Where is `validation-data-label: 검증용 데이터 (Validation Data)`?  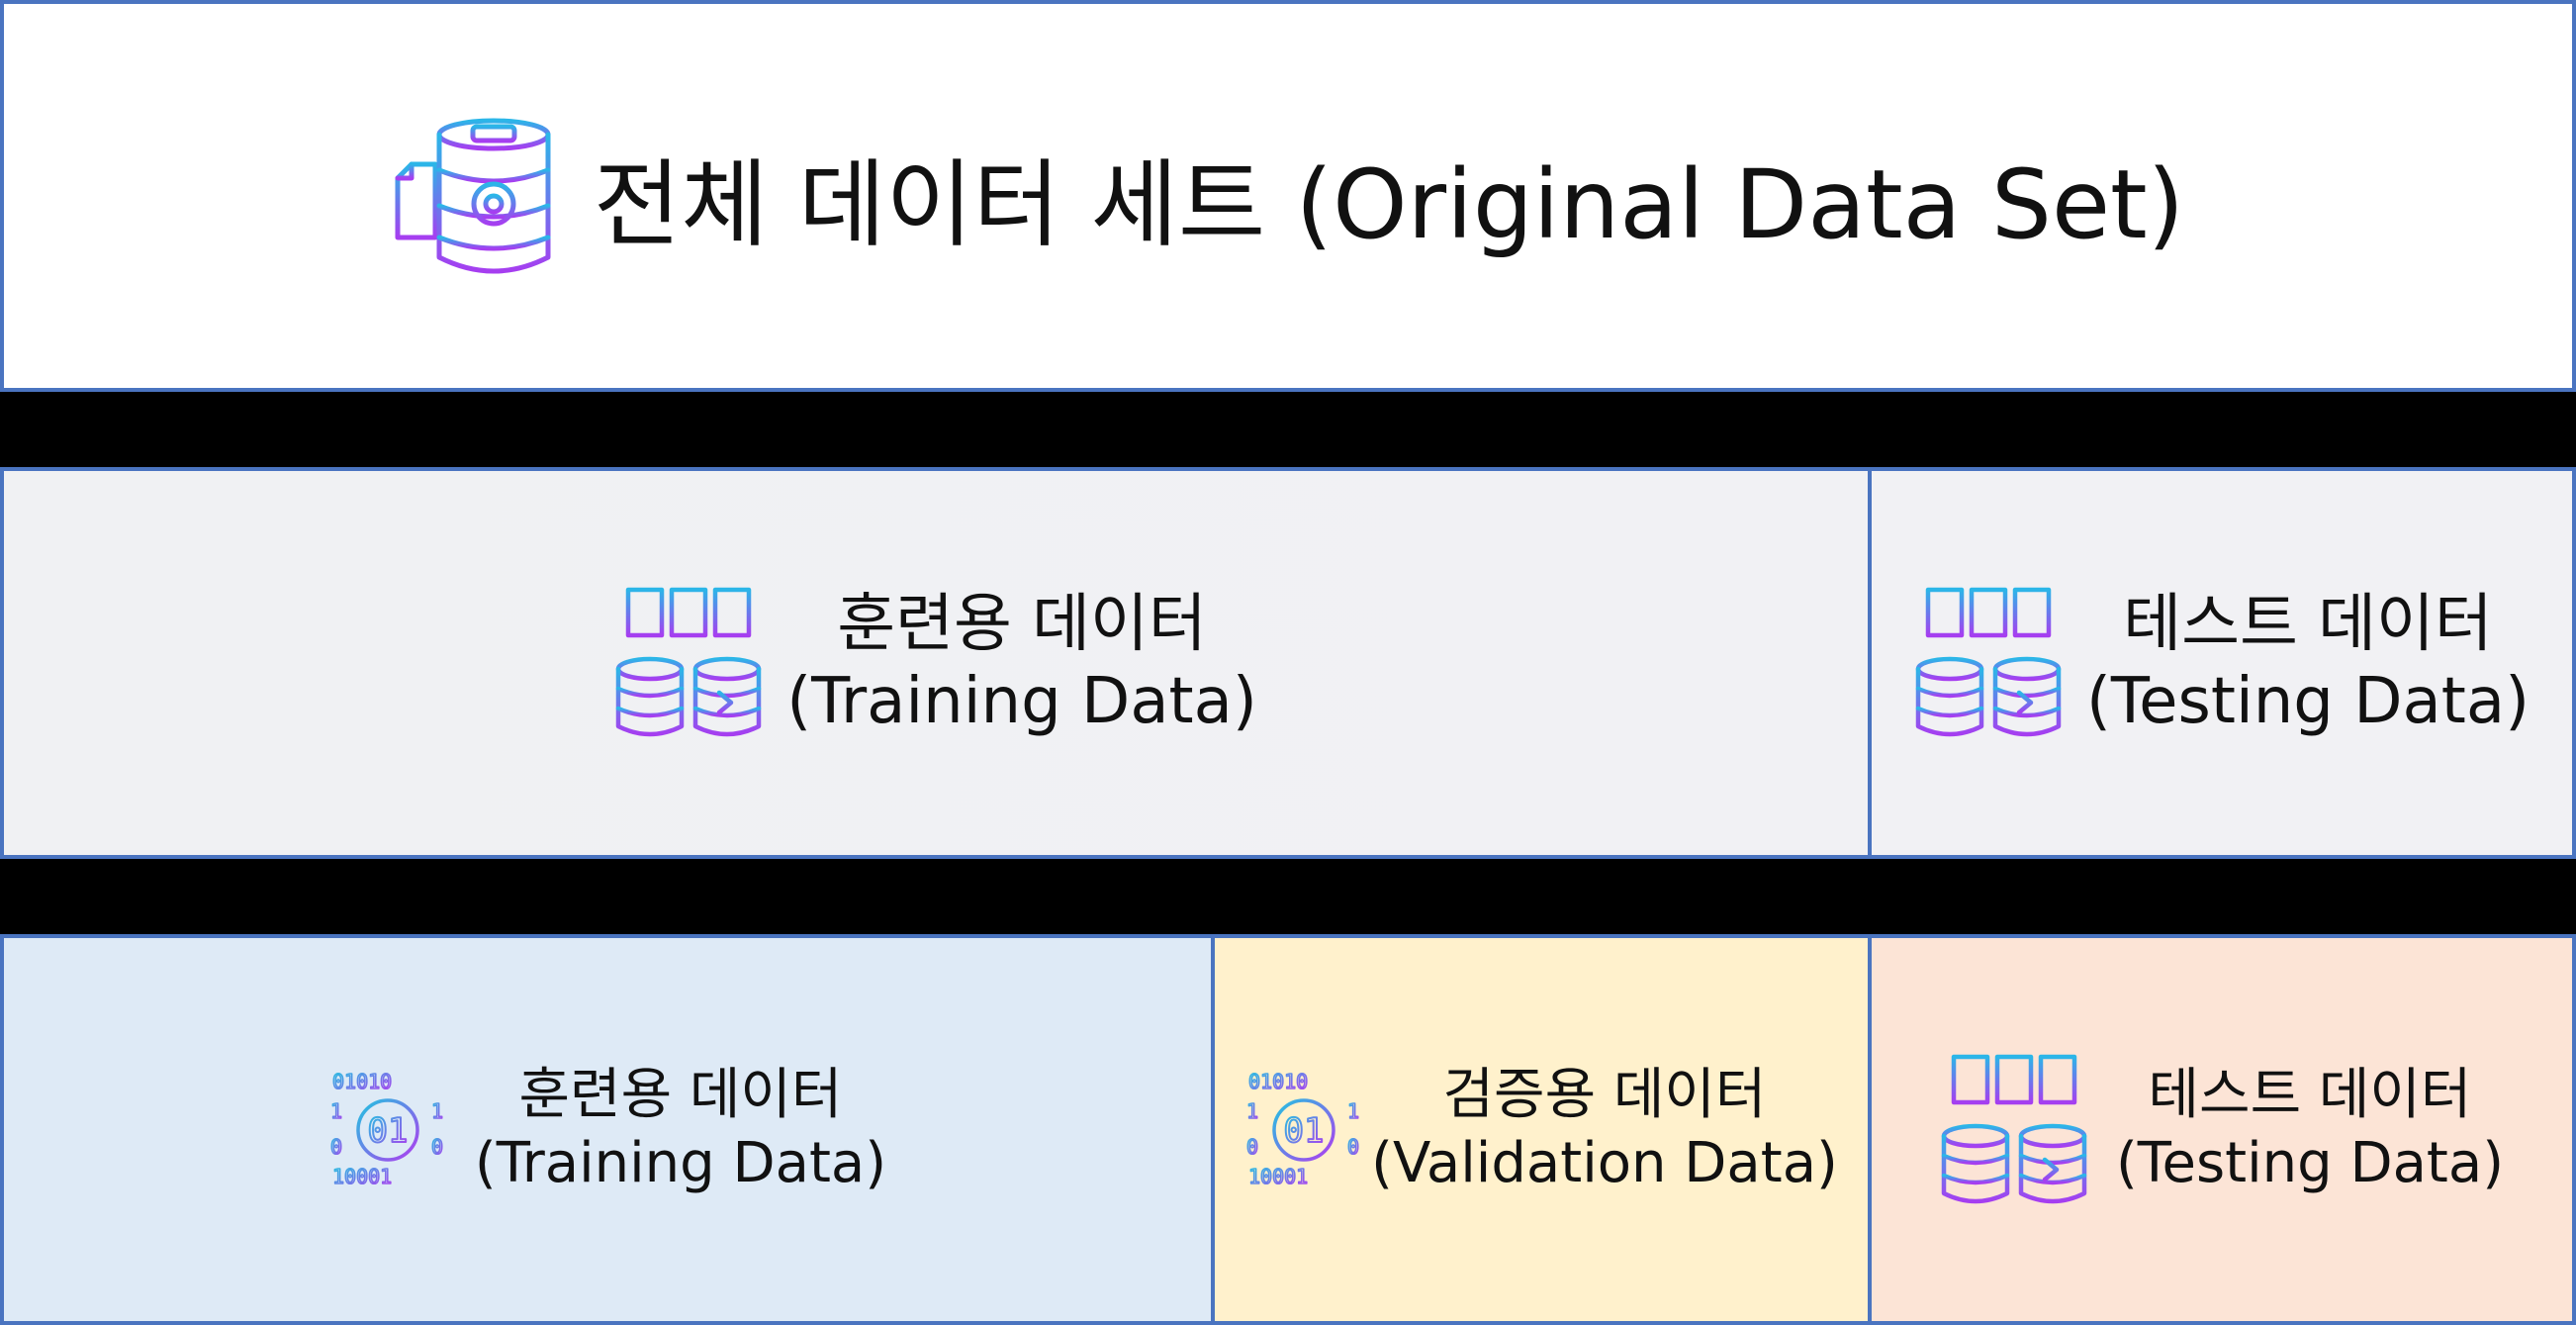
validation-data-label: 검증용 데이터 (Validation Data) is located at coordinates (1605, 1129).